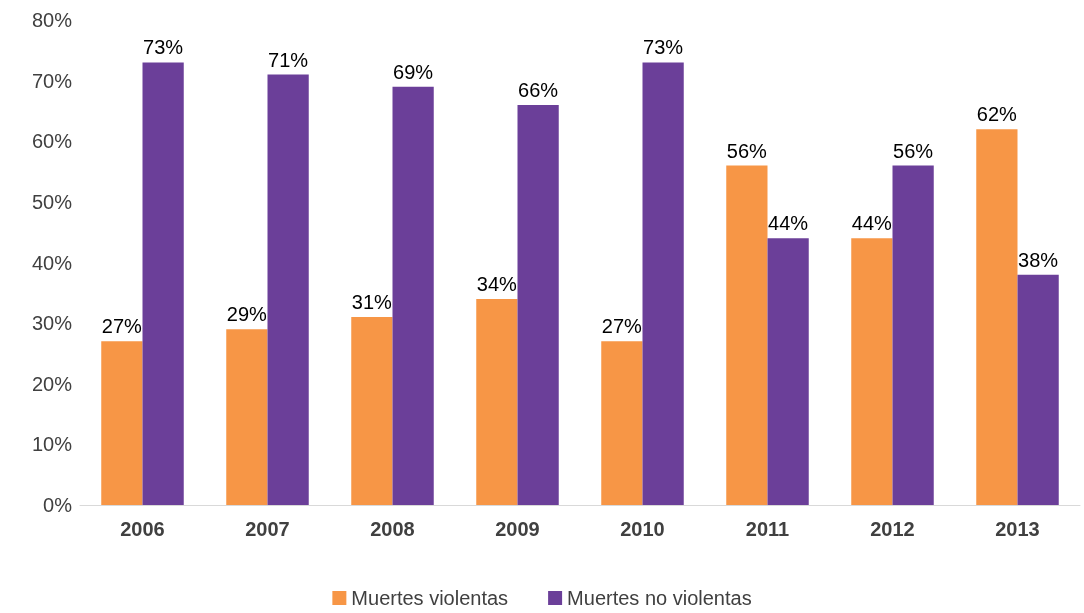  Describe the element at coordinates (642, 529) in the screenshot. I see `x-tick-label: 2010` at that location.